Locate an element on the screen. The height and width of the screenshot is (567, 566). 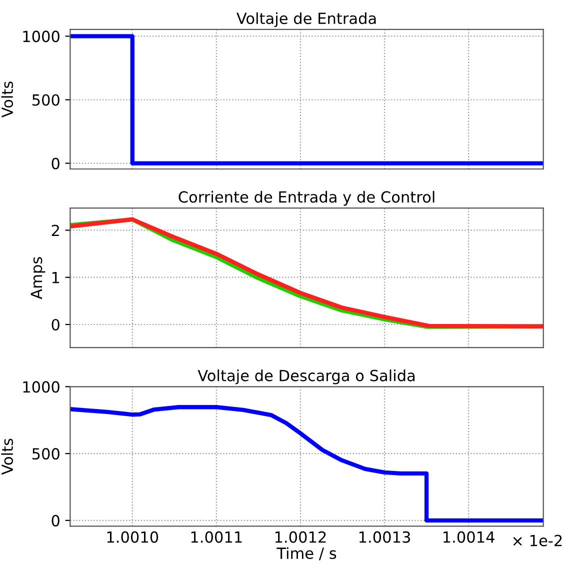
y-tick-label: 1 is located at coordinates (56, 278).